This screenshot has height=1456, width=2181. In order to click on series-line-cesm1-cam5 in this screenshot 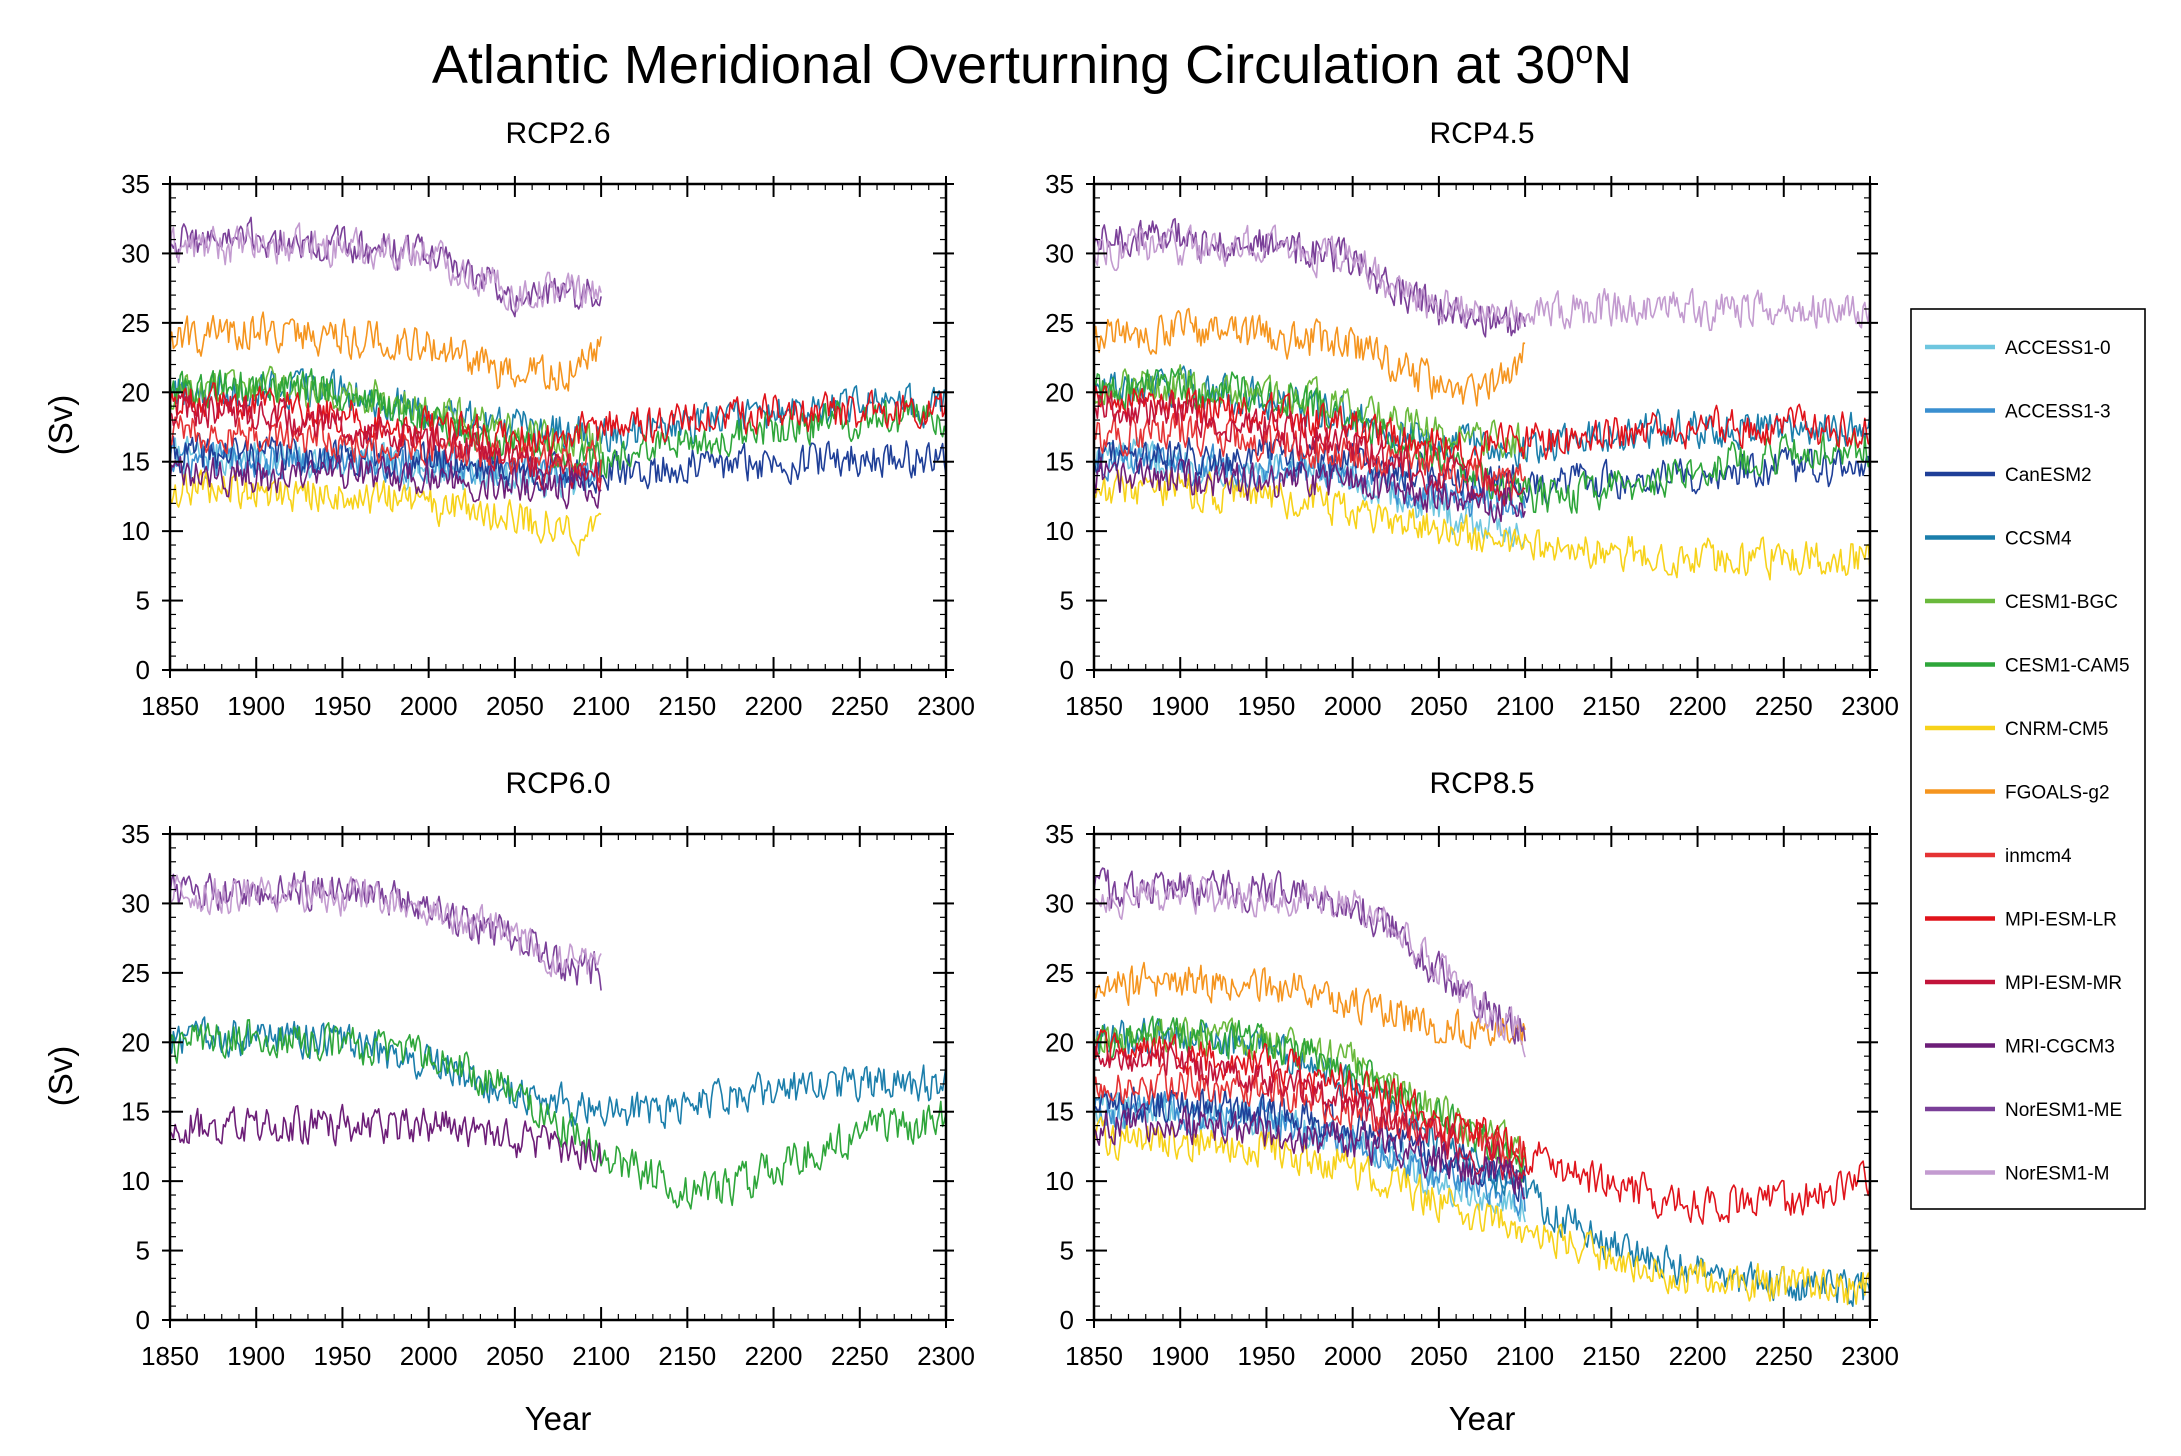, I will do `click(1482, 441)`.